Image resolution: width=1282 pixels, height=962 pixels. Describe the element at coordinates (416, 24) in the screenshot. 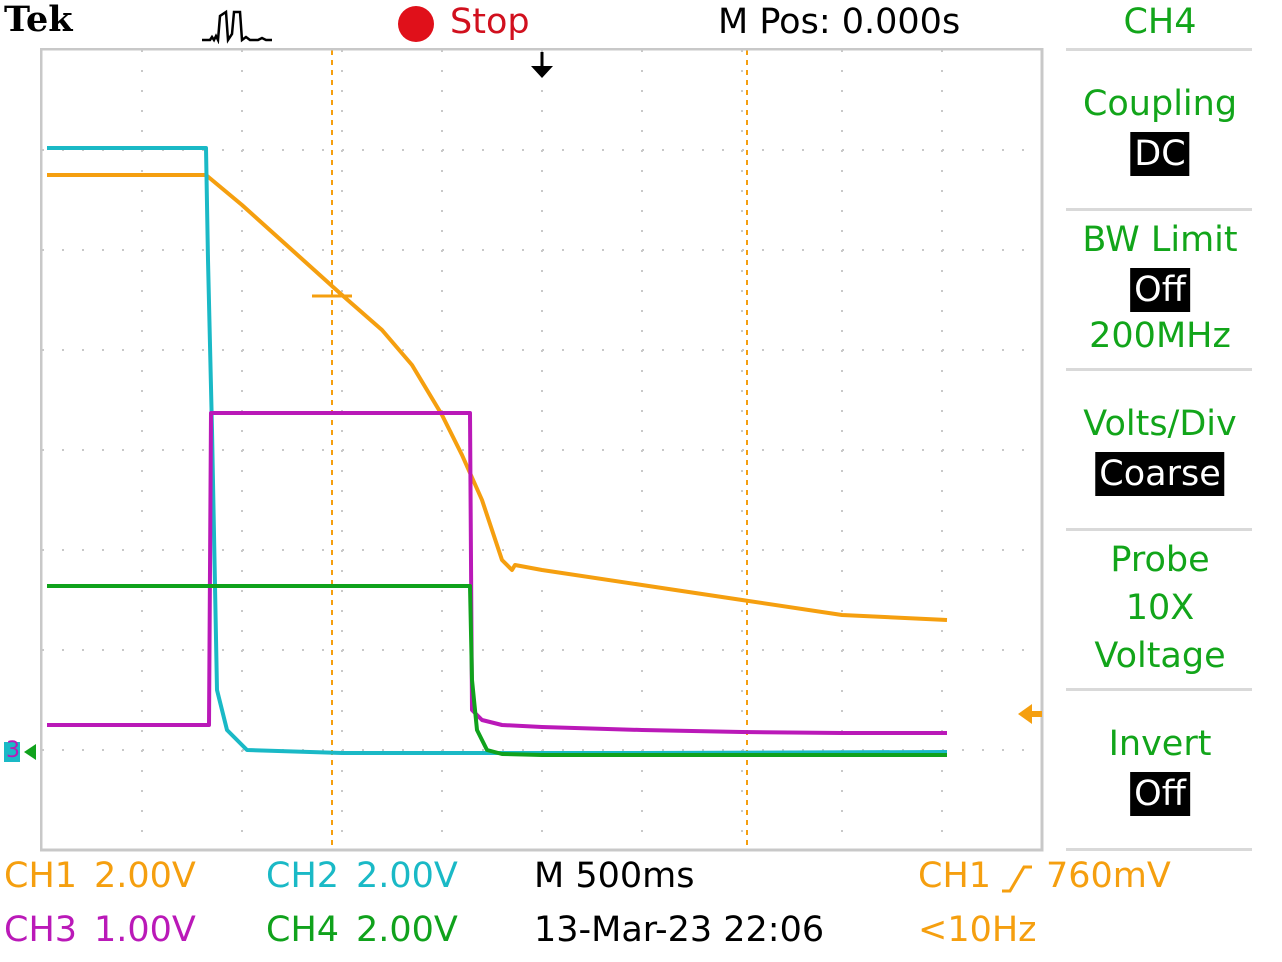

I see `stop-indicator-icon` at that location.